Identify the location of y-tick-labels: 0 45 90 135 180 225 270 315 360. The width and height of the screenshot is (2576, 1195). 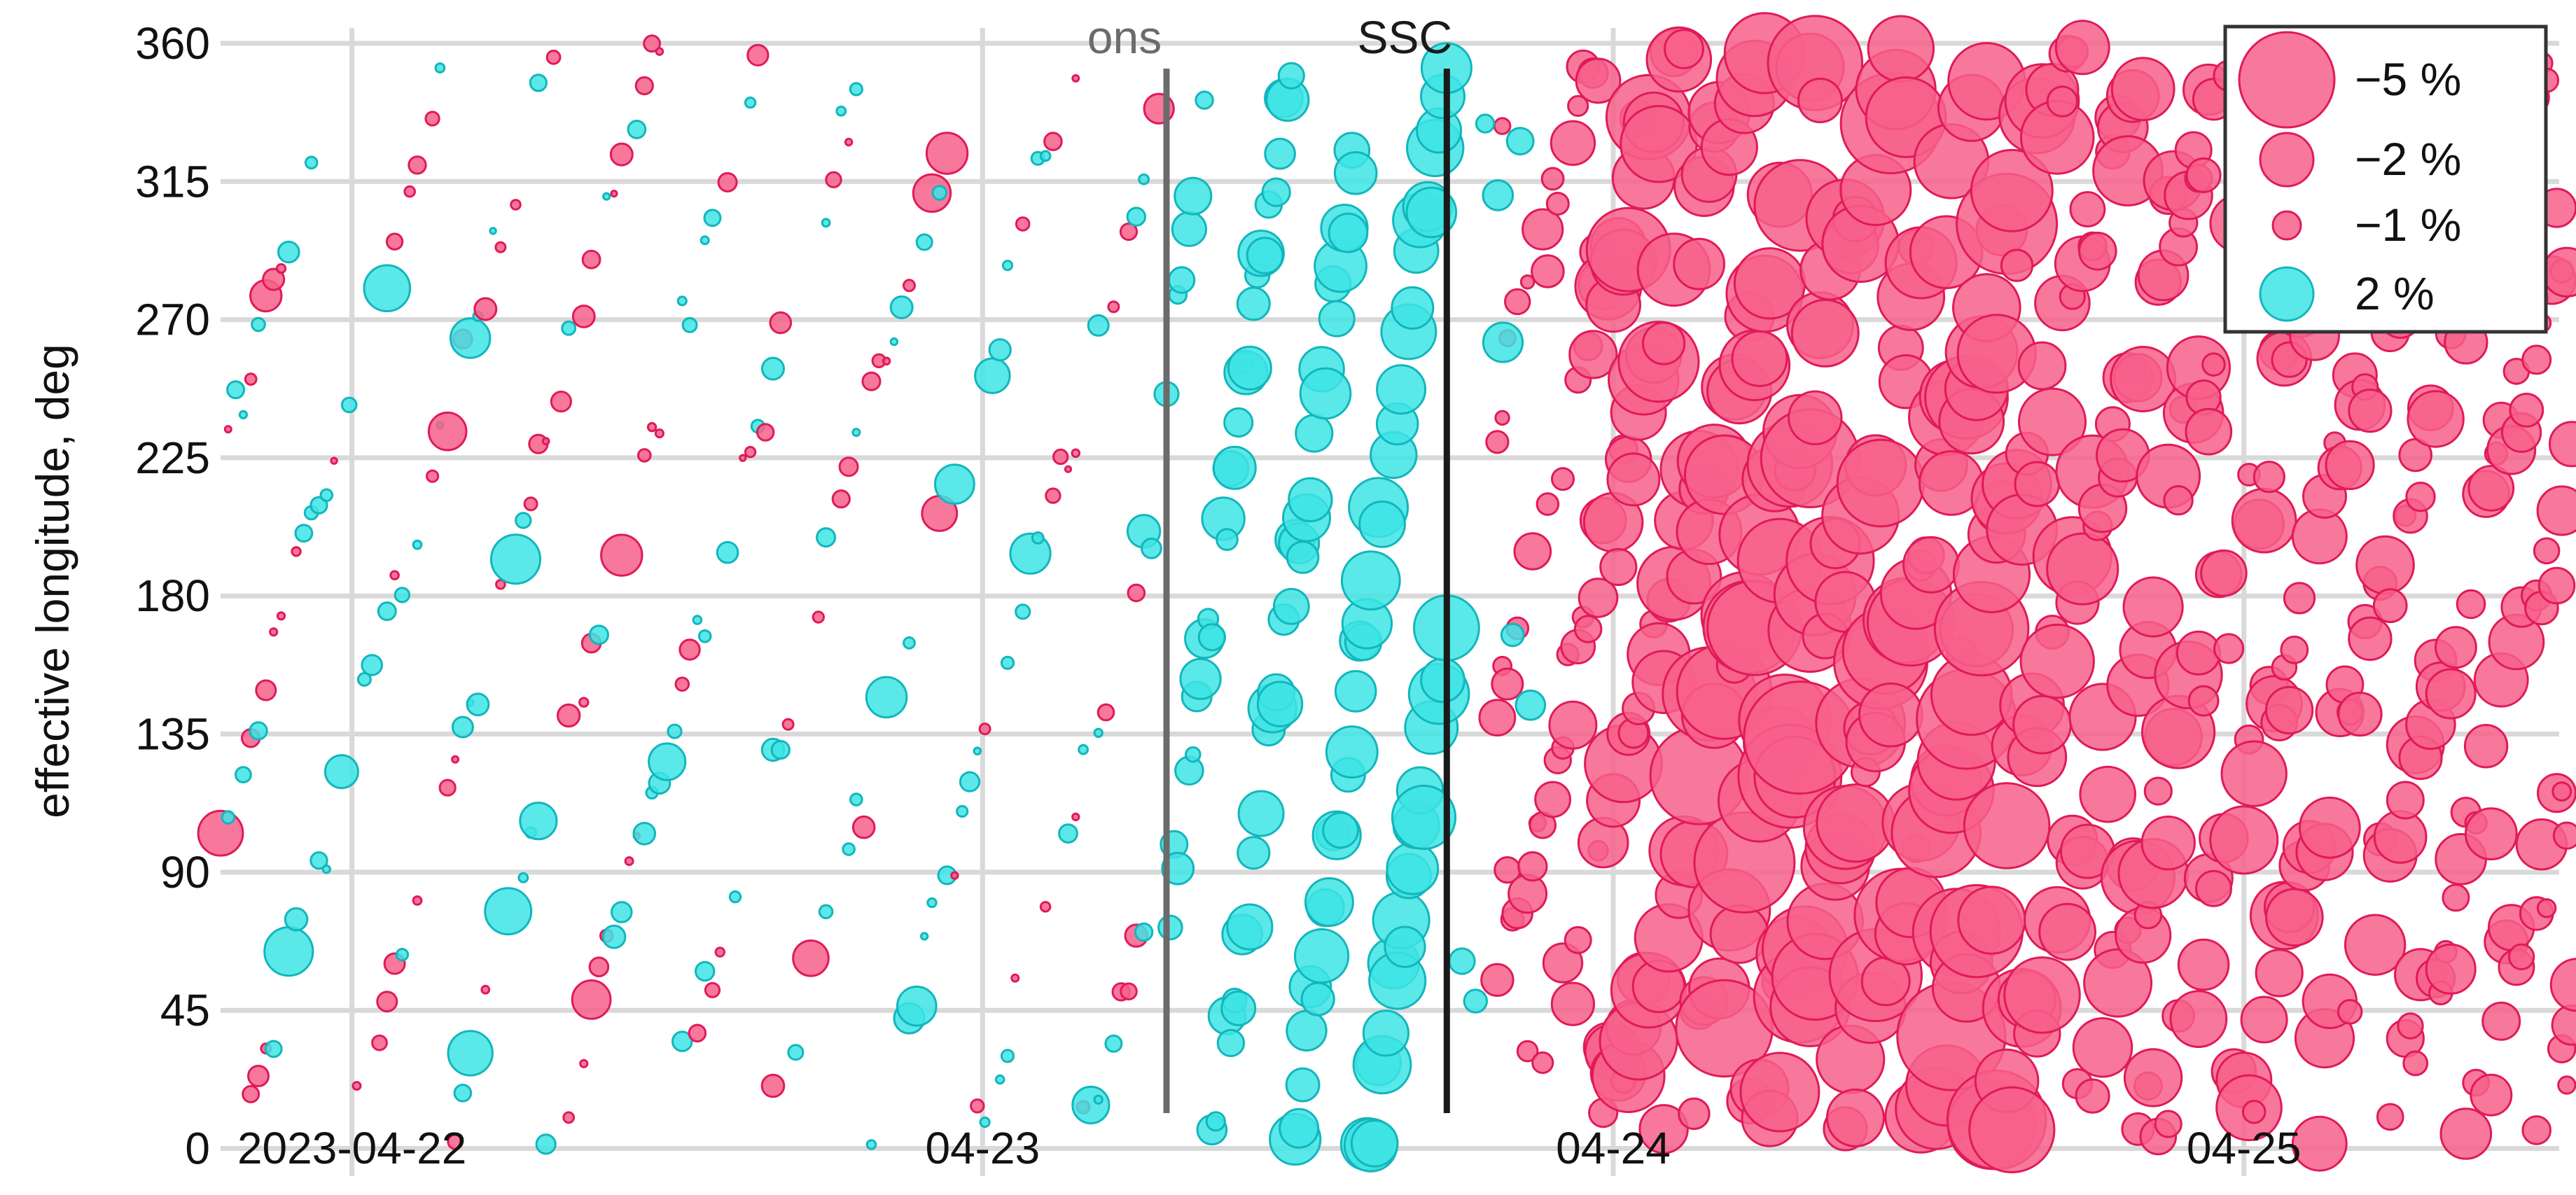
(172, 596).